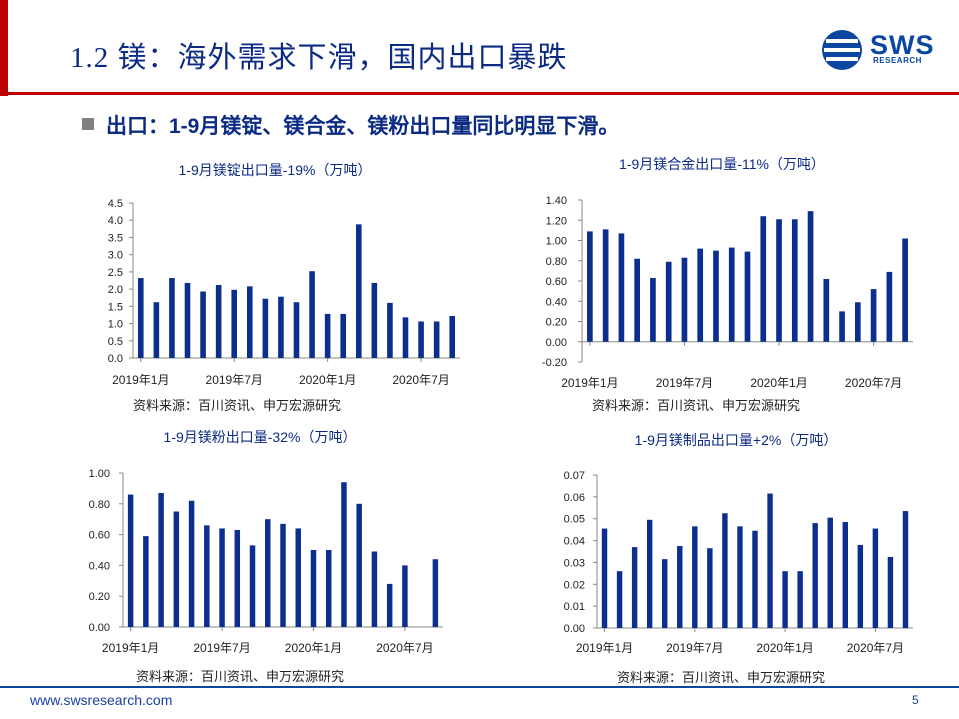  What do you see at coordinates (554, 363) in the screenshot?
I see `y-tick-label: -0.20` at bounding box center [554, 363].